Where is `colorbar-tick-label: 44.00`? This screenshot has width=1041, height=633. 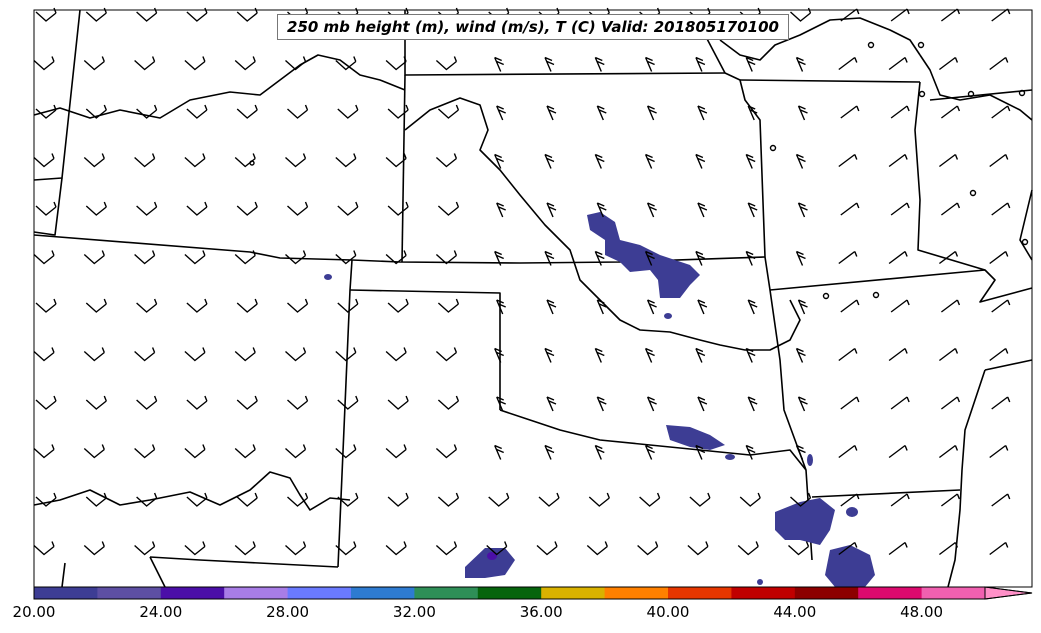 colorbar-tick-label: 44.00 is located at coordinates (795, 612).